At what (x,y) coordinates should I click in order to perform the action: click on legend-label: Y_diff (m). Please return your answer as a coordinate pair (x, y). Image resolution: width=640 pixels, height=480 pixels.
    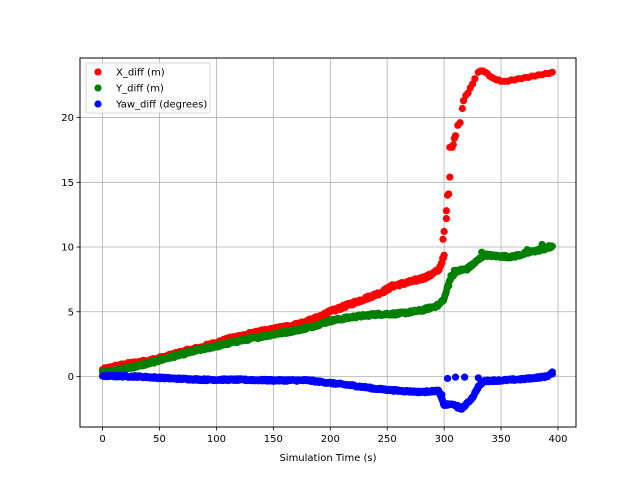
    Looking at the image, I should click on (139, 89).